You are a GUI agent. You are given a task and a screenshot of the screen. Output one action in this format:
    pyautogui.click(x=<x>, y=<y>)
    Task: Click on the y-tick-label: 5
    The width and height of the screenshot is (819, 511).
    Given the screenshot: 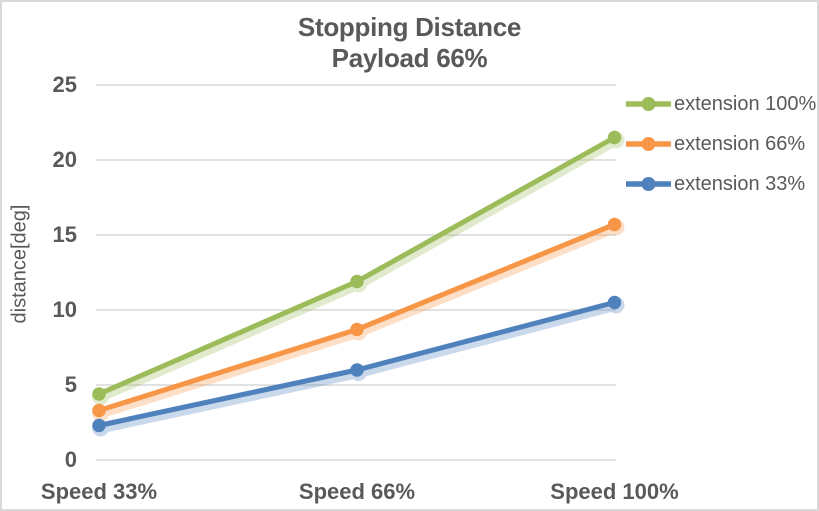 What is the action you would take?
    pyautogui.click(x=70, y=384)
    